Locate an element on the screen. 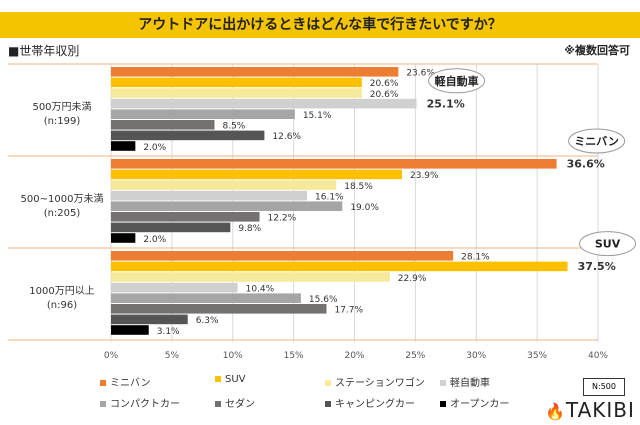  data-label: 22.9% is located at coordinates (412, 279).